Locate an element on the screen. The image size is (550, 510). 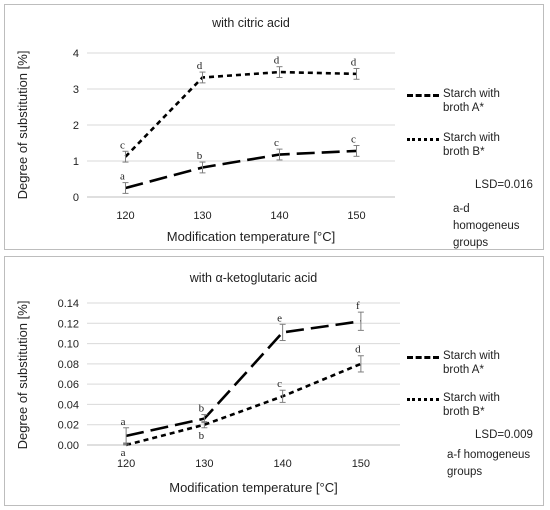
y-tick-label: 1 is located at coordinates (76, 162).